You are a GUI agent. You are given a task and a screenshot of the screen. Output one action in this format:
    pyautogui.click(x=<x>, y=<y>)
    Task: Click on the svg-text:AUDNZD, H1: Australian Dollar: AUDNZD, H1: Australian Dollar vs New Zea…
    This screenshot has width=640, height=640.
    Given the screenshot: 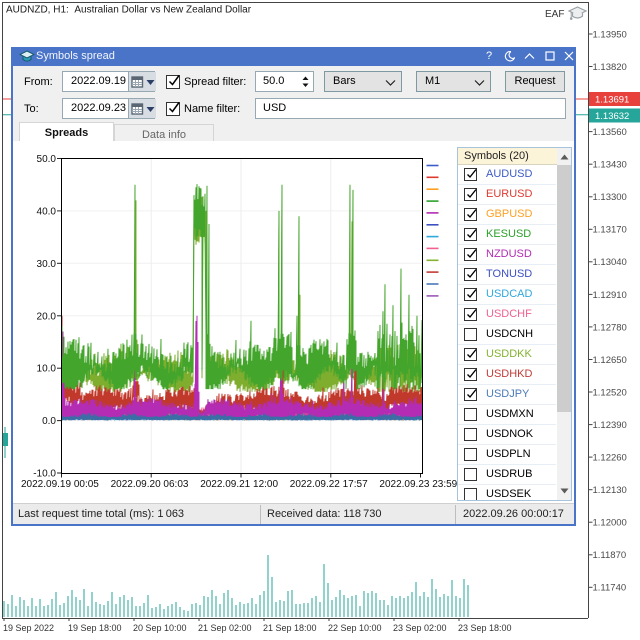 What is the action you would take?
    pyautogui.click(x=129, y=10)
    